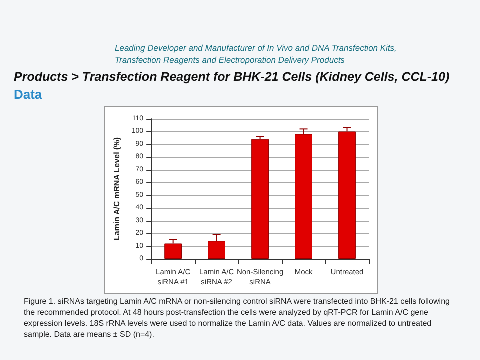  Describe the element at coordinates (256, 54) in the screenshot. I see `text: Leading Developer and Manufacturer of In Vivo and DNA Transfection Kits, Transfection Reagents and Electroporation Delivery Products` at that location.